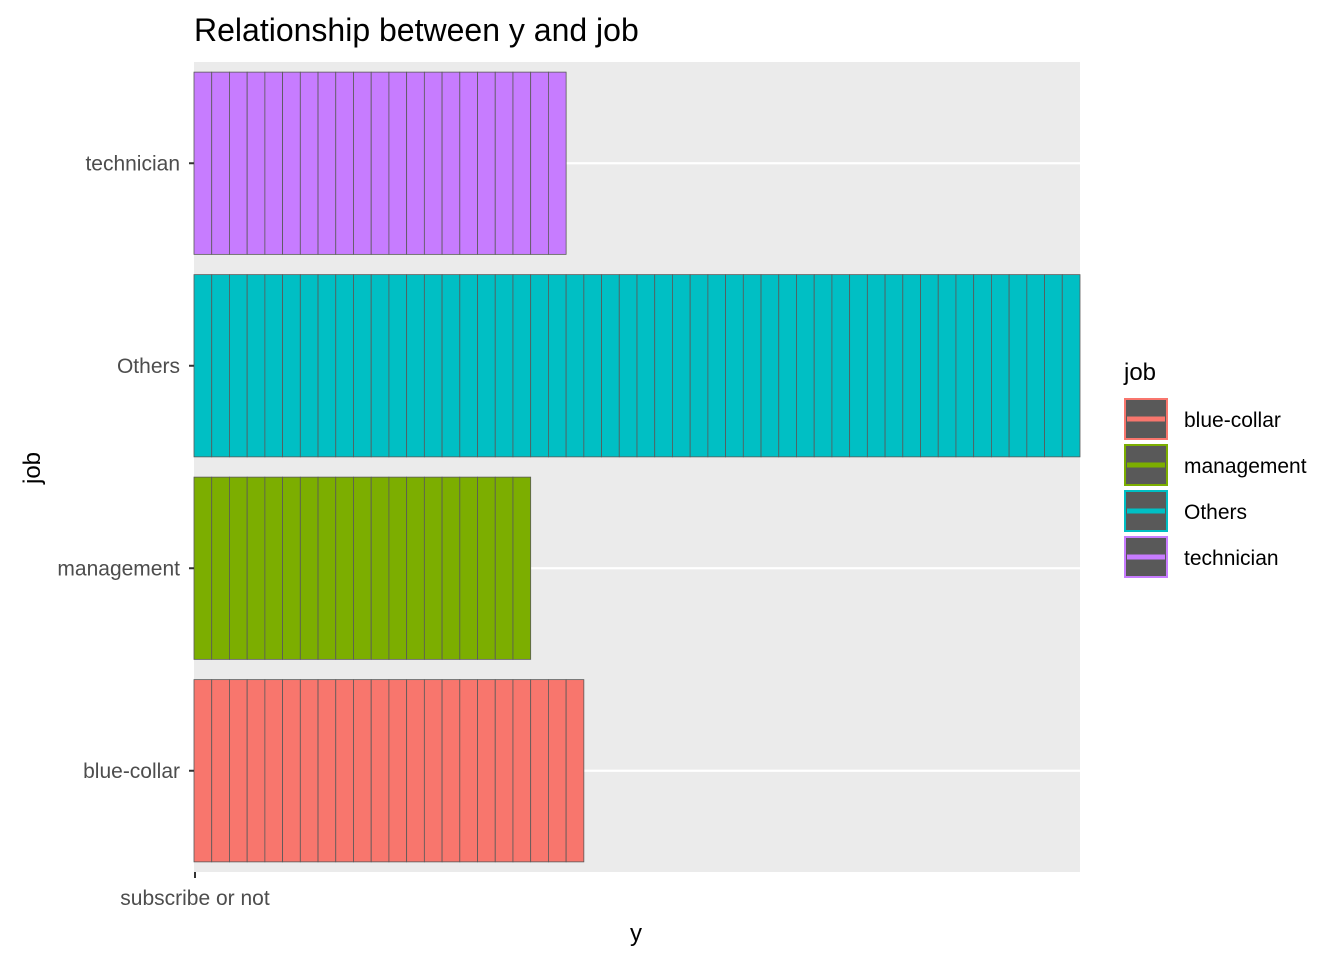  Describe the element at coordinates (125, 467) in the screenshot. I see `y-axis: blue-collar management Others technician` at that location.